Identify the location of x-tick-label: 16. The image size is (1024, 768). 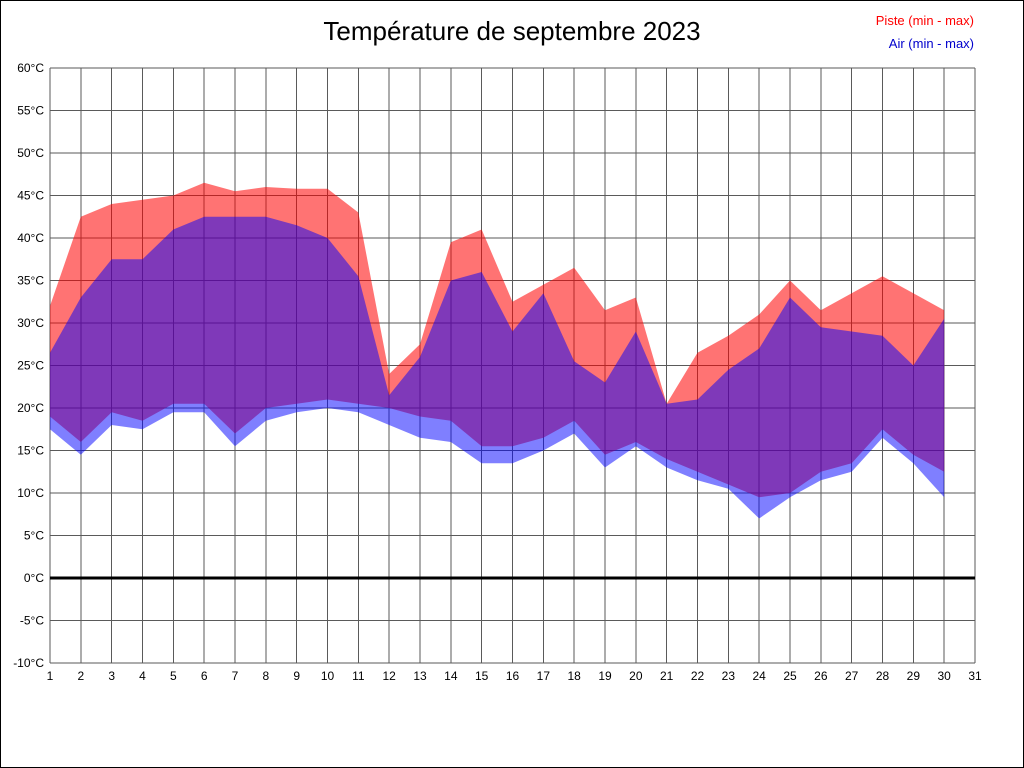
(513, 676).